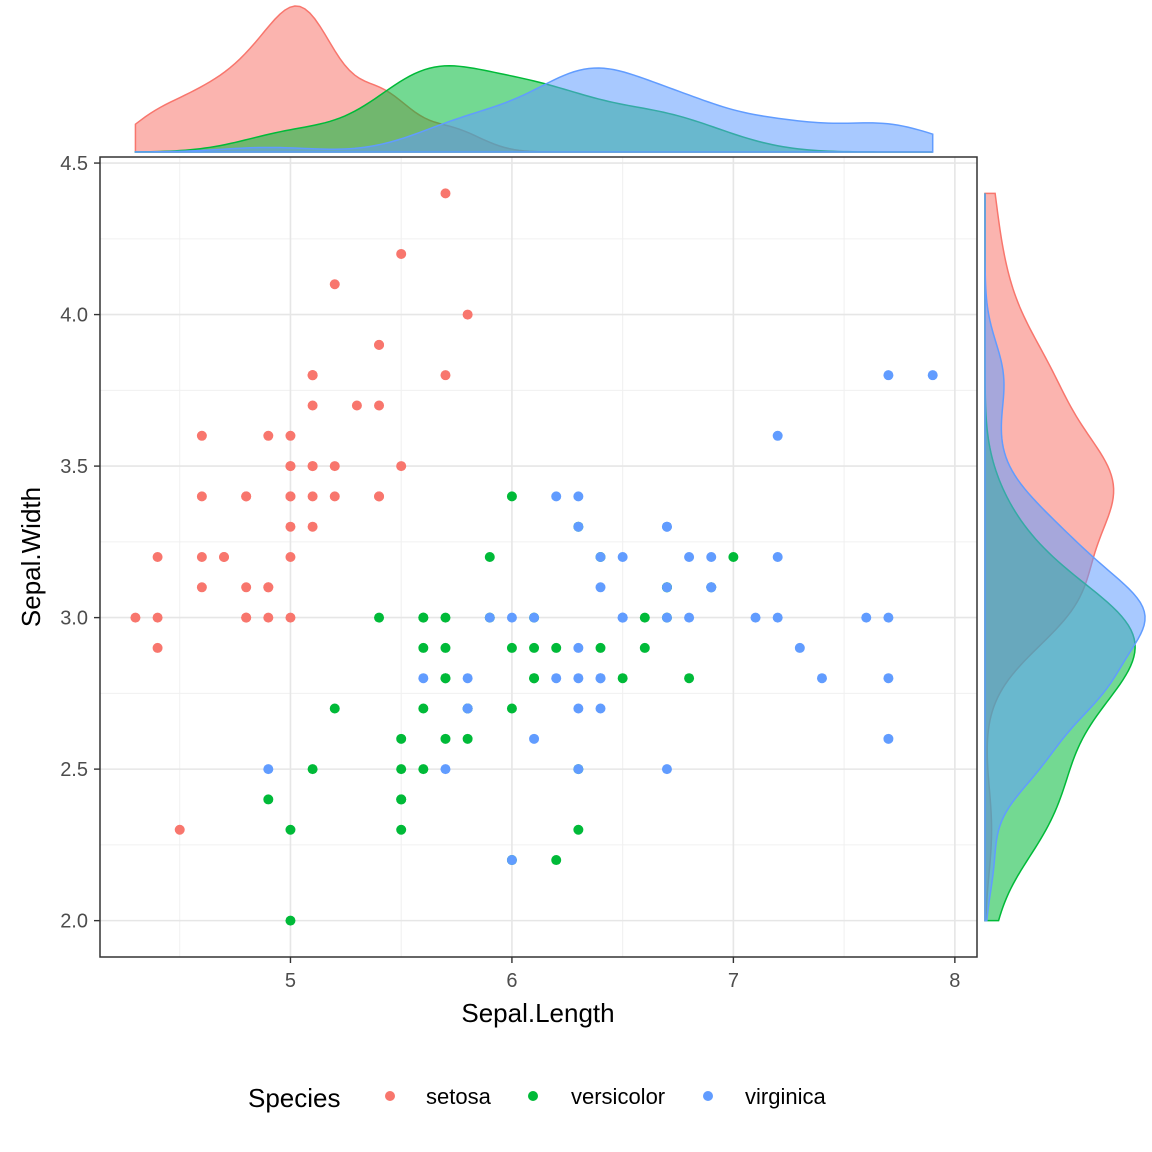 This screenshot has height=1152, width=1152. Describe the element at coordinates (390, 1096) in the screenshot. I see `legend-key-setosa` at that location.